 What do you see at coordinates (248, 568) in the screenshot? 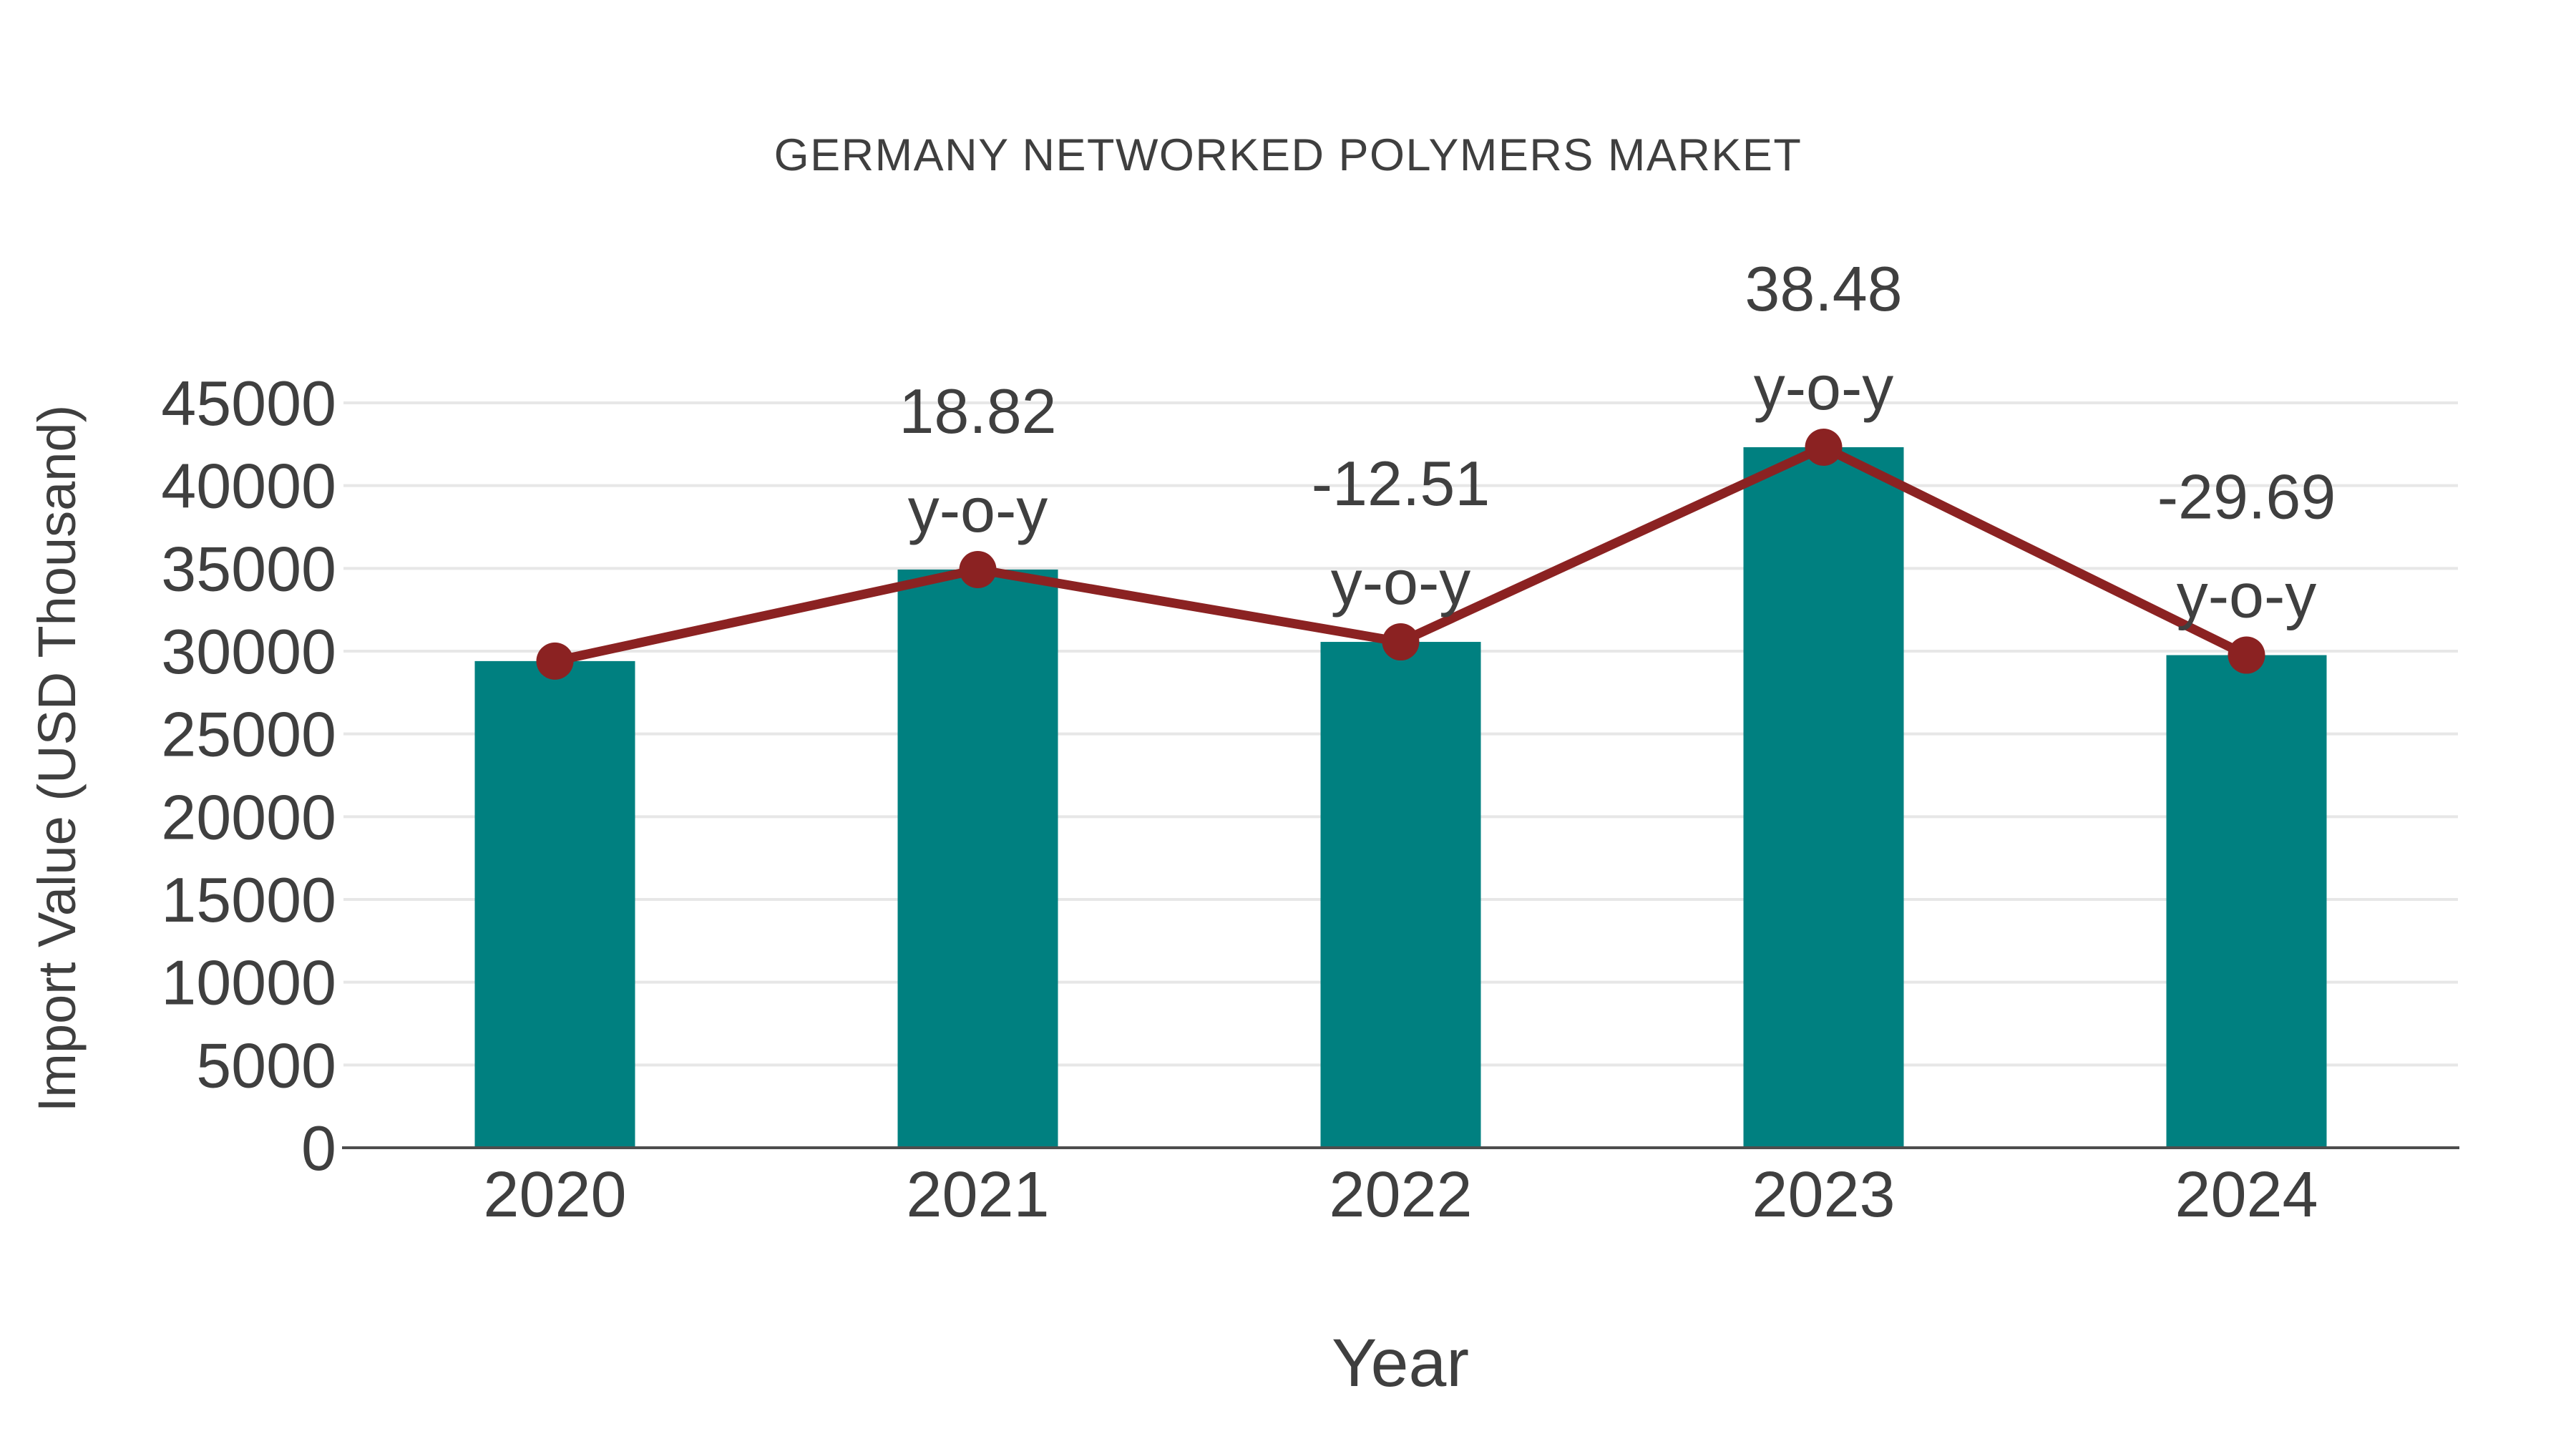
I see `y-tick-35000: 35000` at bounding box center [248, 568].